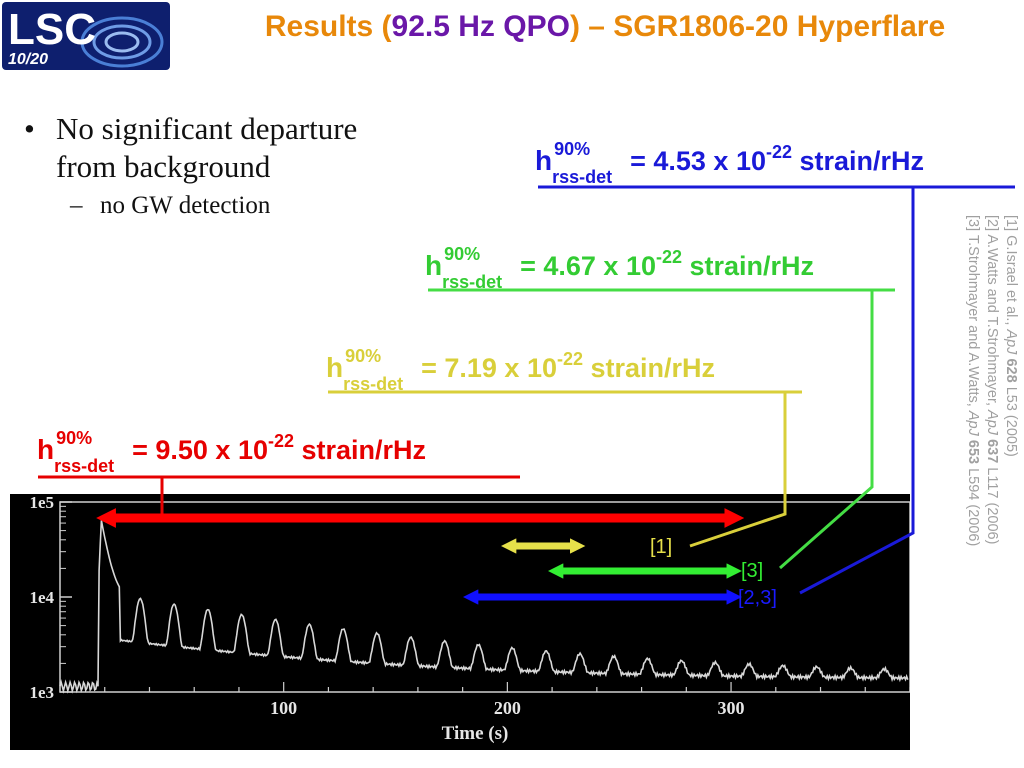 Image resolution: width=1024 pixels, height=768 pixels. What do you see at coordinates (475, 733) in the screenshot?
I see `x-axis-label: Time (s)` at bounding box center [475, 733].